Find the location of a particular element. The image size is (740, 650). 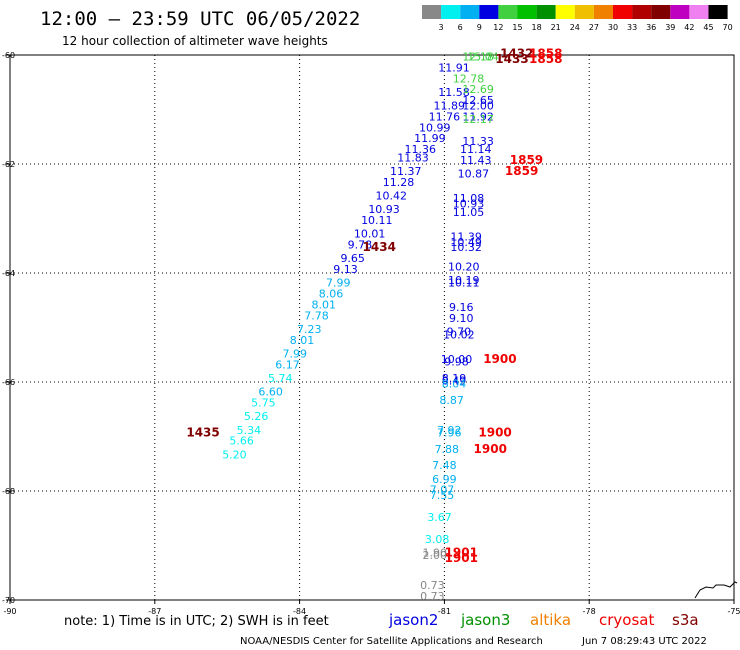

swh-value: 11.14 is located at coordinates (476, 149).